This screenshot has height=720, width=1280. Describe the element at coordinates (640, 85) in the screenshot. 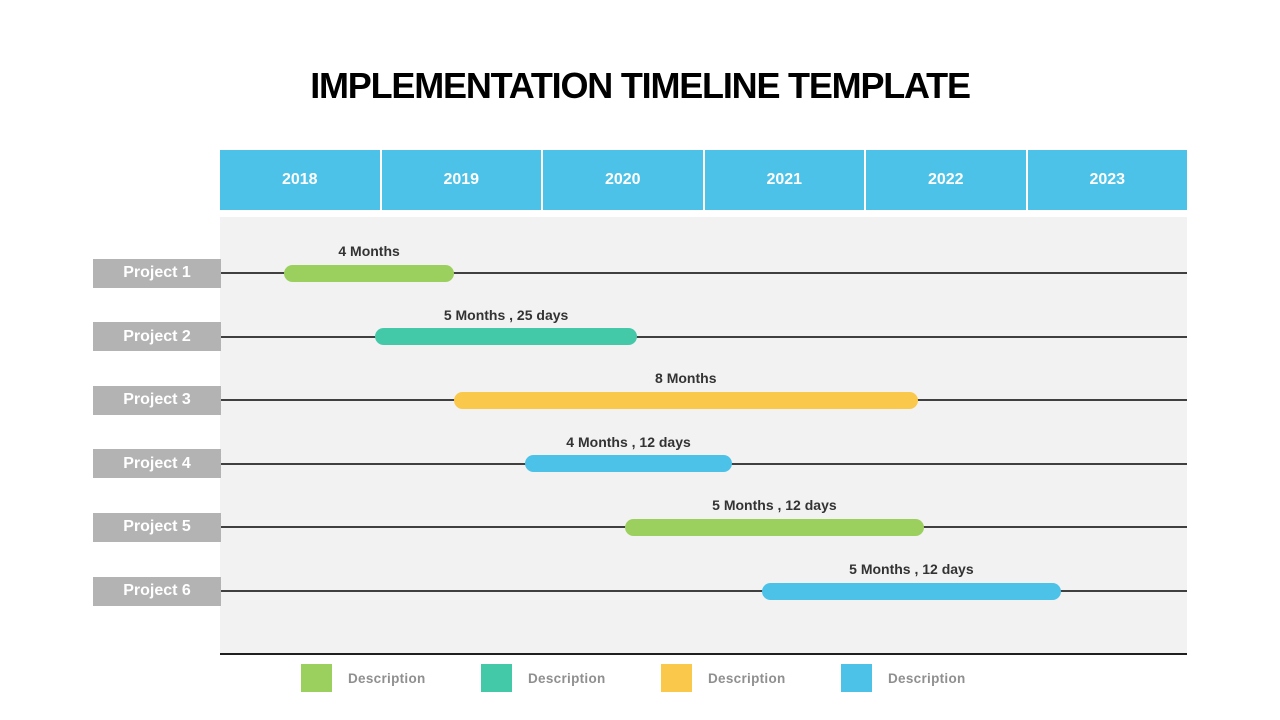

I see `page-title: IMPLEMENTATION TIMELINE TEMPLATE` at that location.